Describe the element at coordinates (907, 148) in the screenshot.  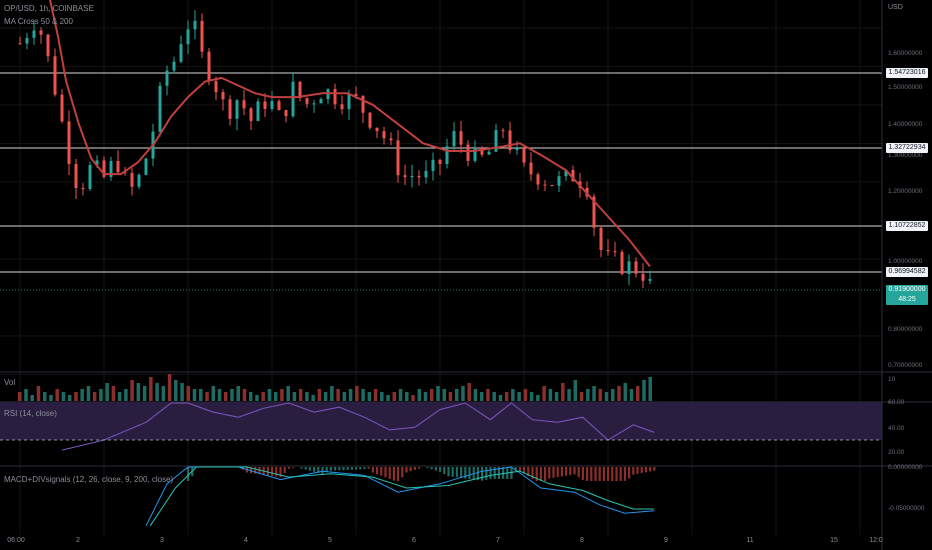
I see `level-price-tag: 1.32722934` at that location.